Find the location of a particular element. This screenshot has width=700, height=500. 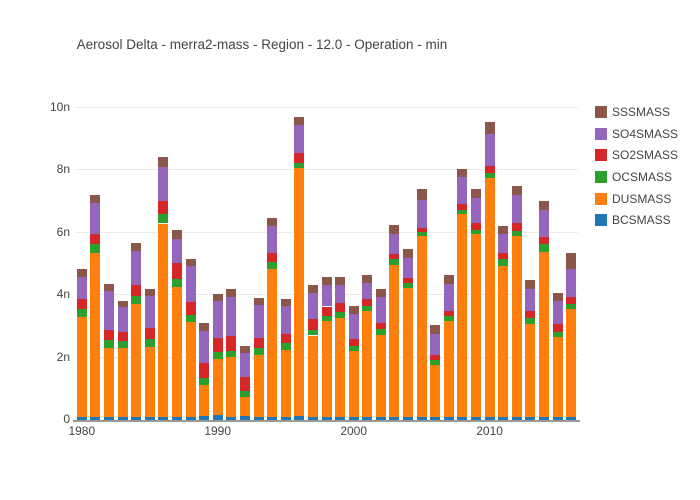

bar-2015 is located at coordinates (557, 356).